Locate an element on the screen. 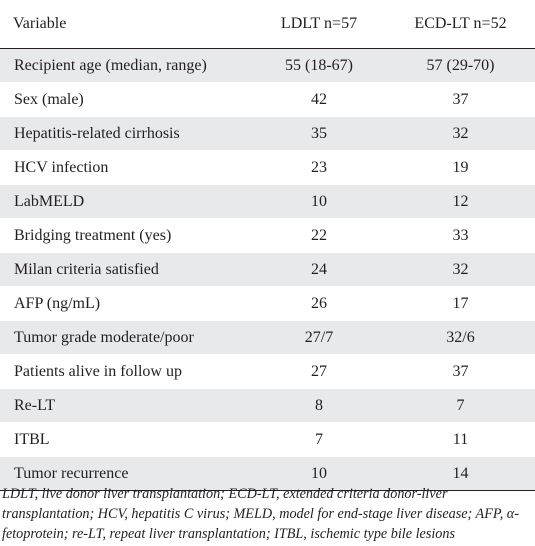 The height and width of the screenshot is (546, 535). table-row: Tumor grade moderate/poor 27/7 32/6 is located at coordinates (267, 337).